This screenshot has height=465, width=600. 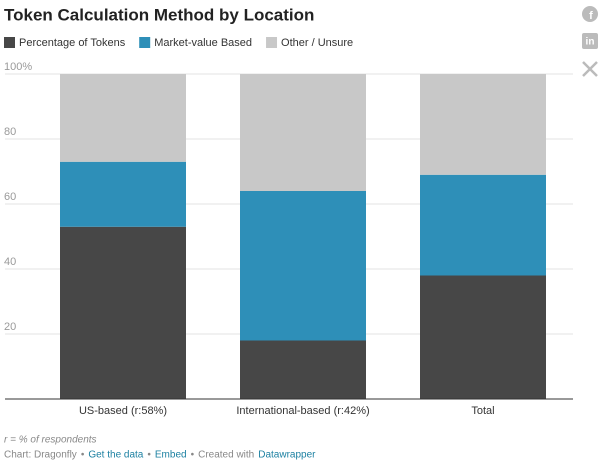 I want to click on x-tick-label: Total, so click(x=482, y=411).